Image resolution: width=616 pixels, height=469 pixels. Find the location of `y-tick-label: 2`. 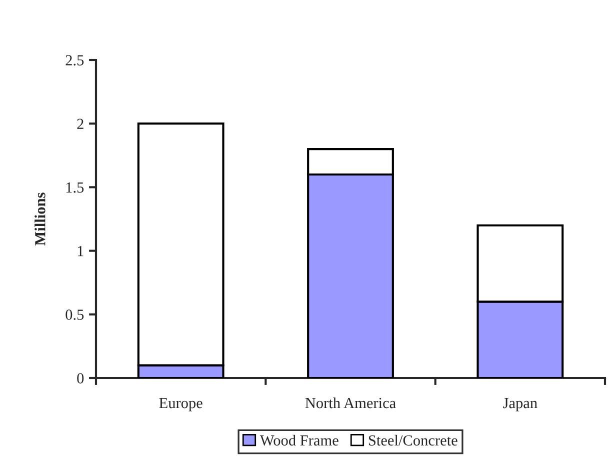

y-tick-label: 2 is located at coordinates (80, 123).